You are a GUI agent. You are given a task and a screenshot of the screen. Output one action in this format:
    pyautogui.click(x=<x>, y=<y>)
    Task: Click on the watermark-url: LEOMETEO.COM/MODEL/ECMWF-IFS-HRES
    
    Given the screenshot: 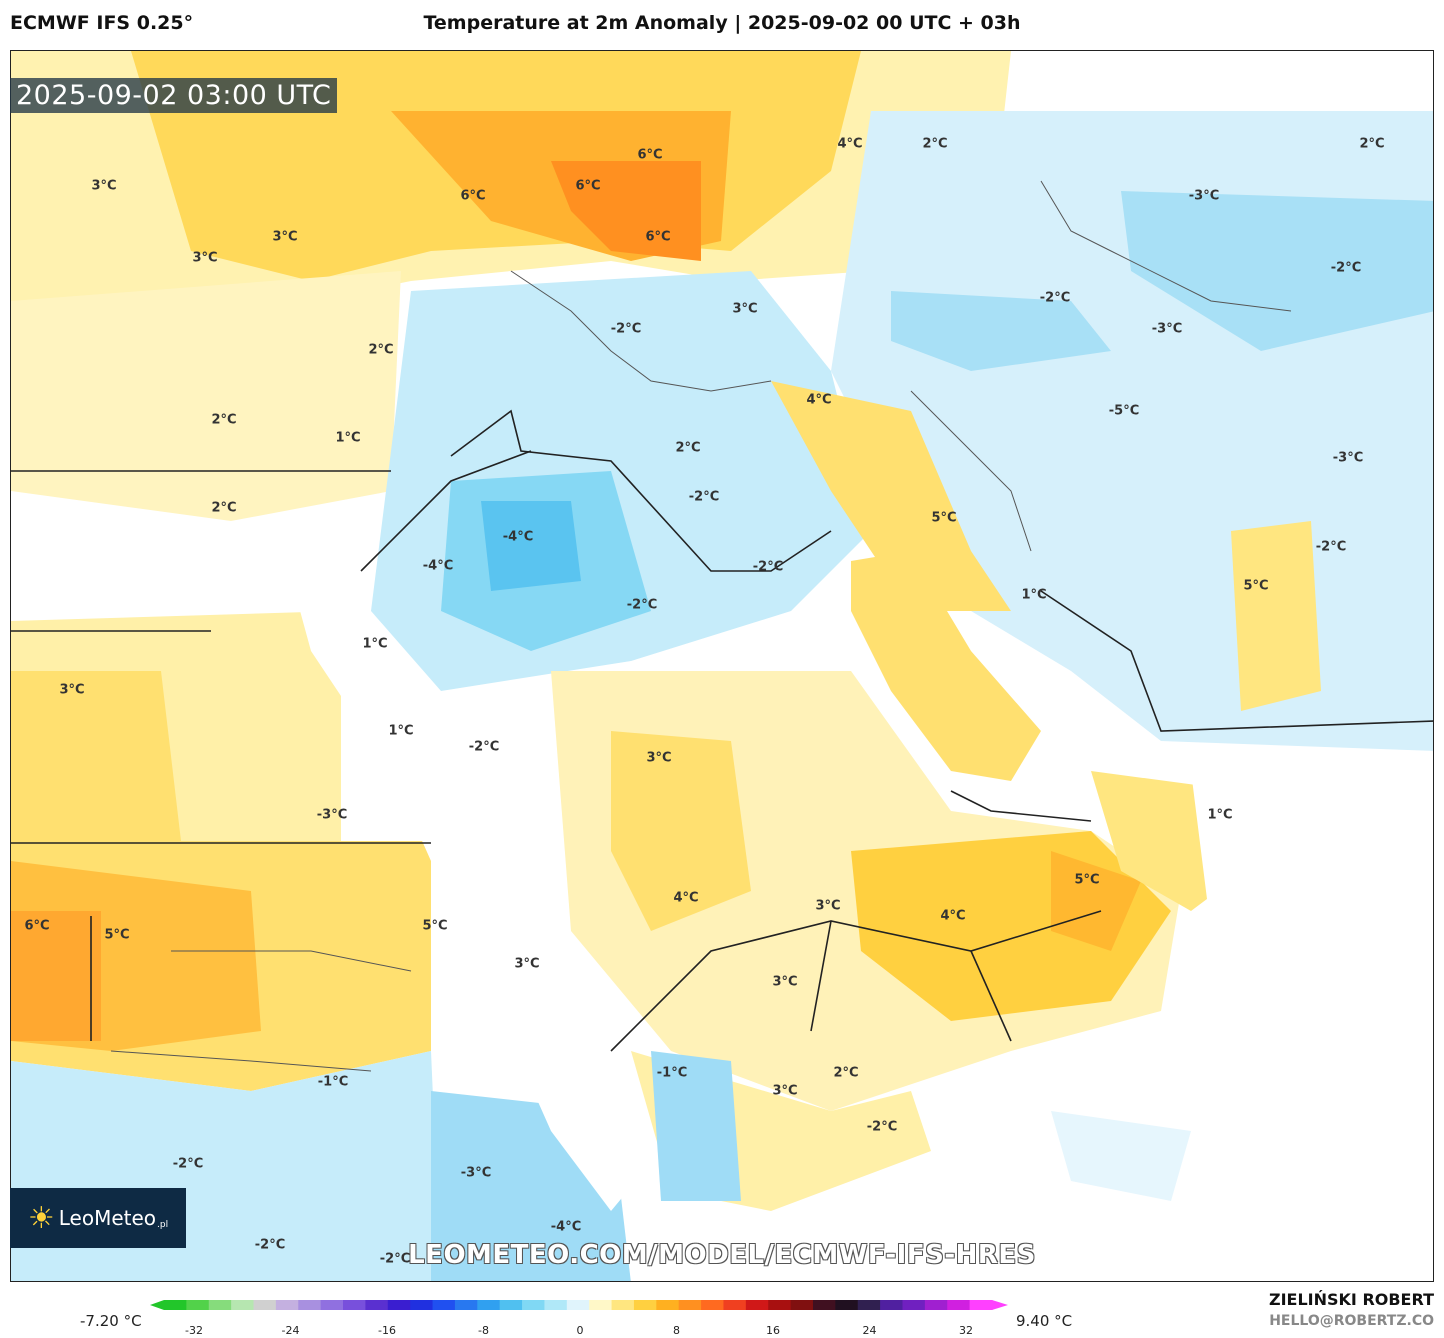 What is the action you would take?
    pyautogui.click(x=722, y=1255)
    